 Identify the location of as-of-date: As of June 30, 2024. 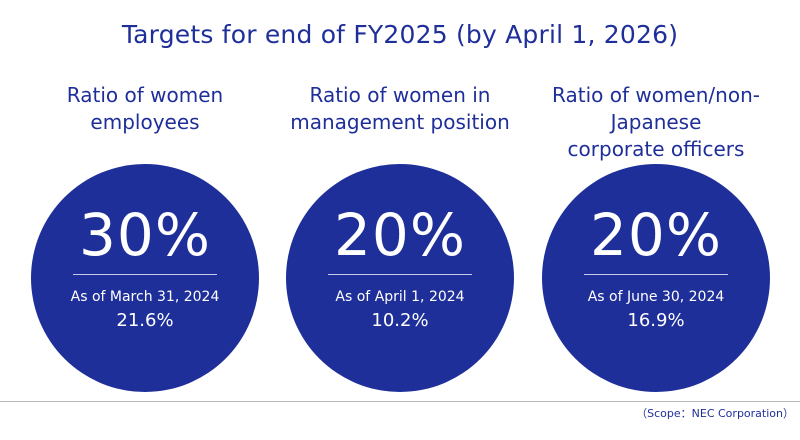
(656, 297).